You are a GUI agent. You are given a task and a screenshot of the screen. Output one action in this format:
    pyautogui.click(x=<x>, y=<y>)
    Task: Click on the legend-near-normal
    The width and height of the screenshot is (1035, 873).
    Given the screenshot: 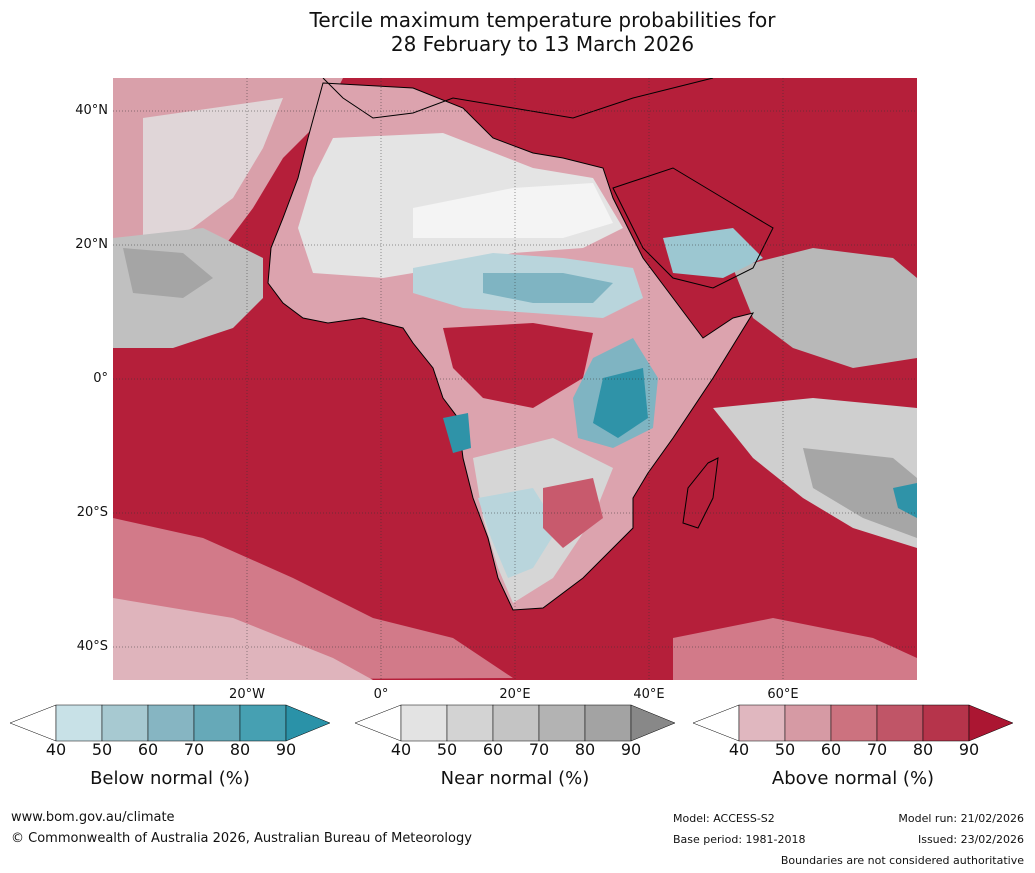 What is the action you would take?
    pyautogui.click(x=515, y=723)
    